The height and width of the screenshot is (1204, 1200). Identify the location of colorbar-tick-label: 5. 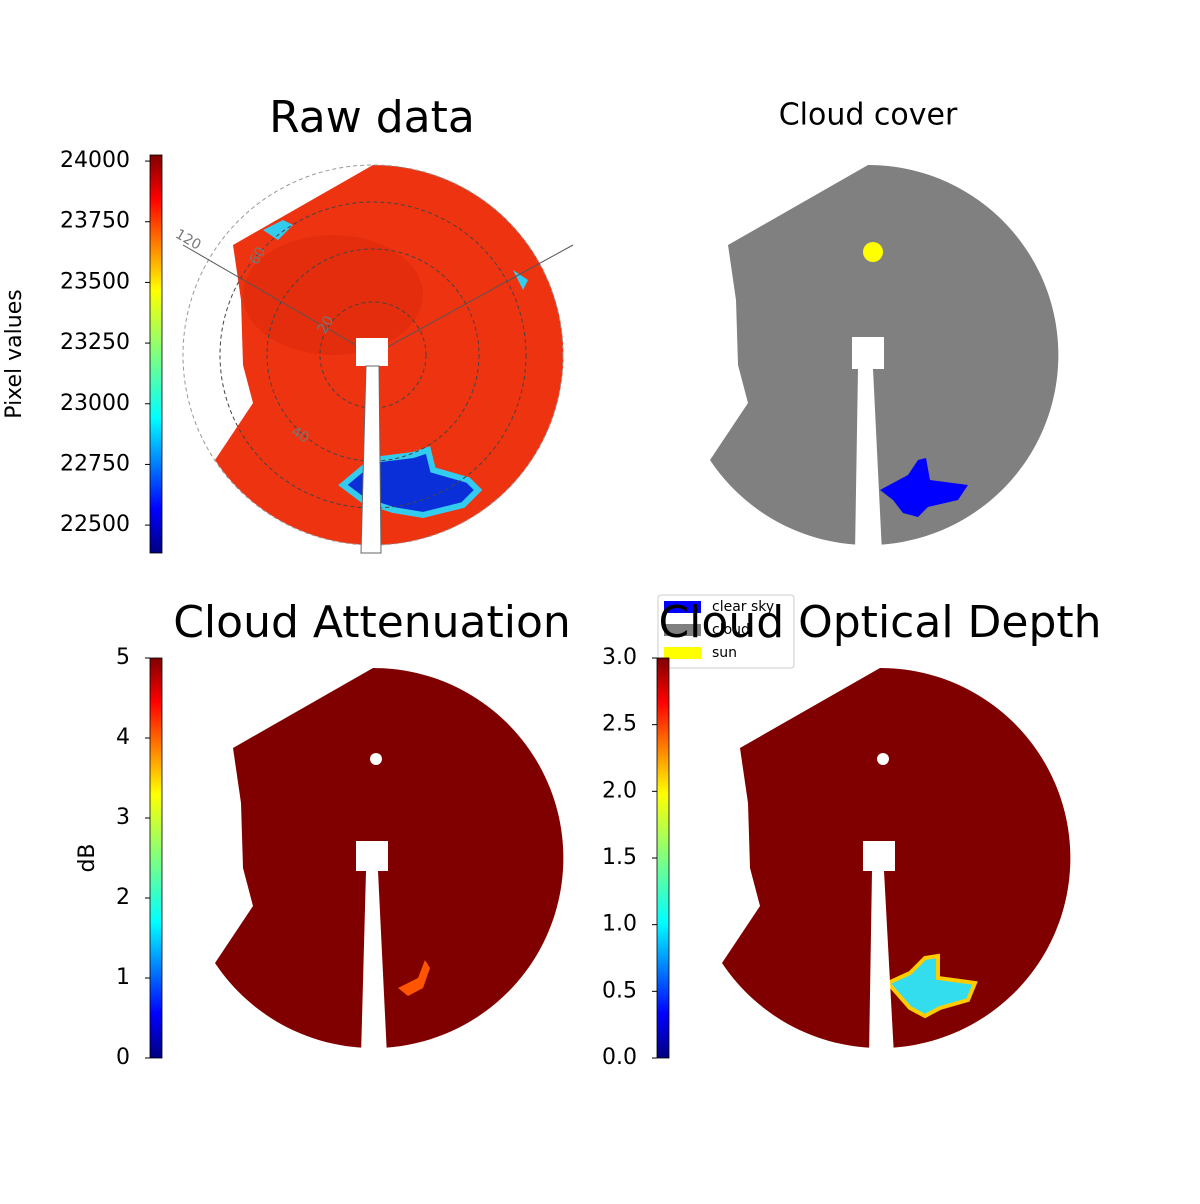
(123, 657).